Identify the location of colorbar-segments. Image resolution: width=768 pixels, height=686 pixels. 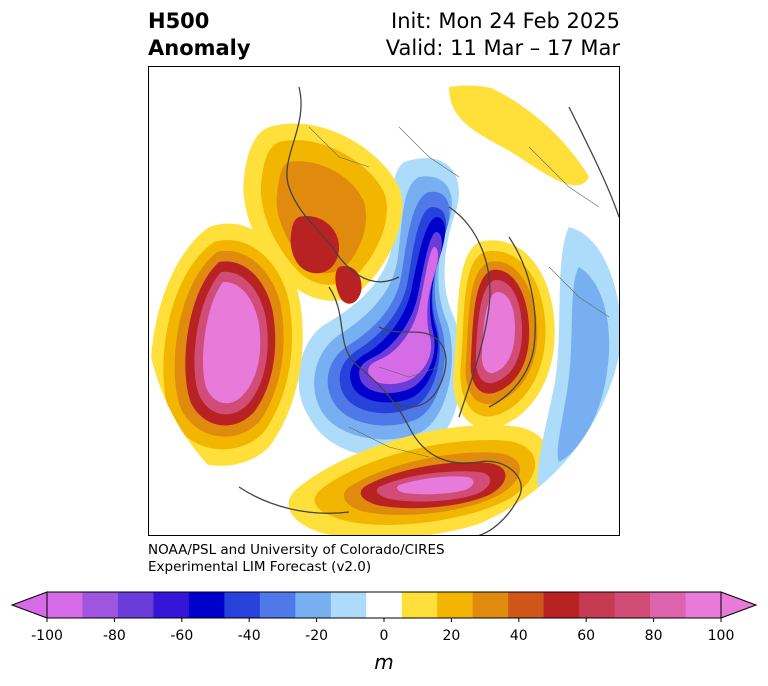
(384, 606).